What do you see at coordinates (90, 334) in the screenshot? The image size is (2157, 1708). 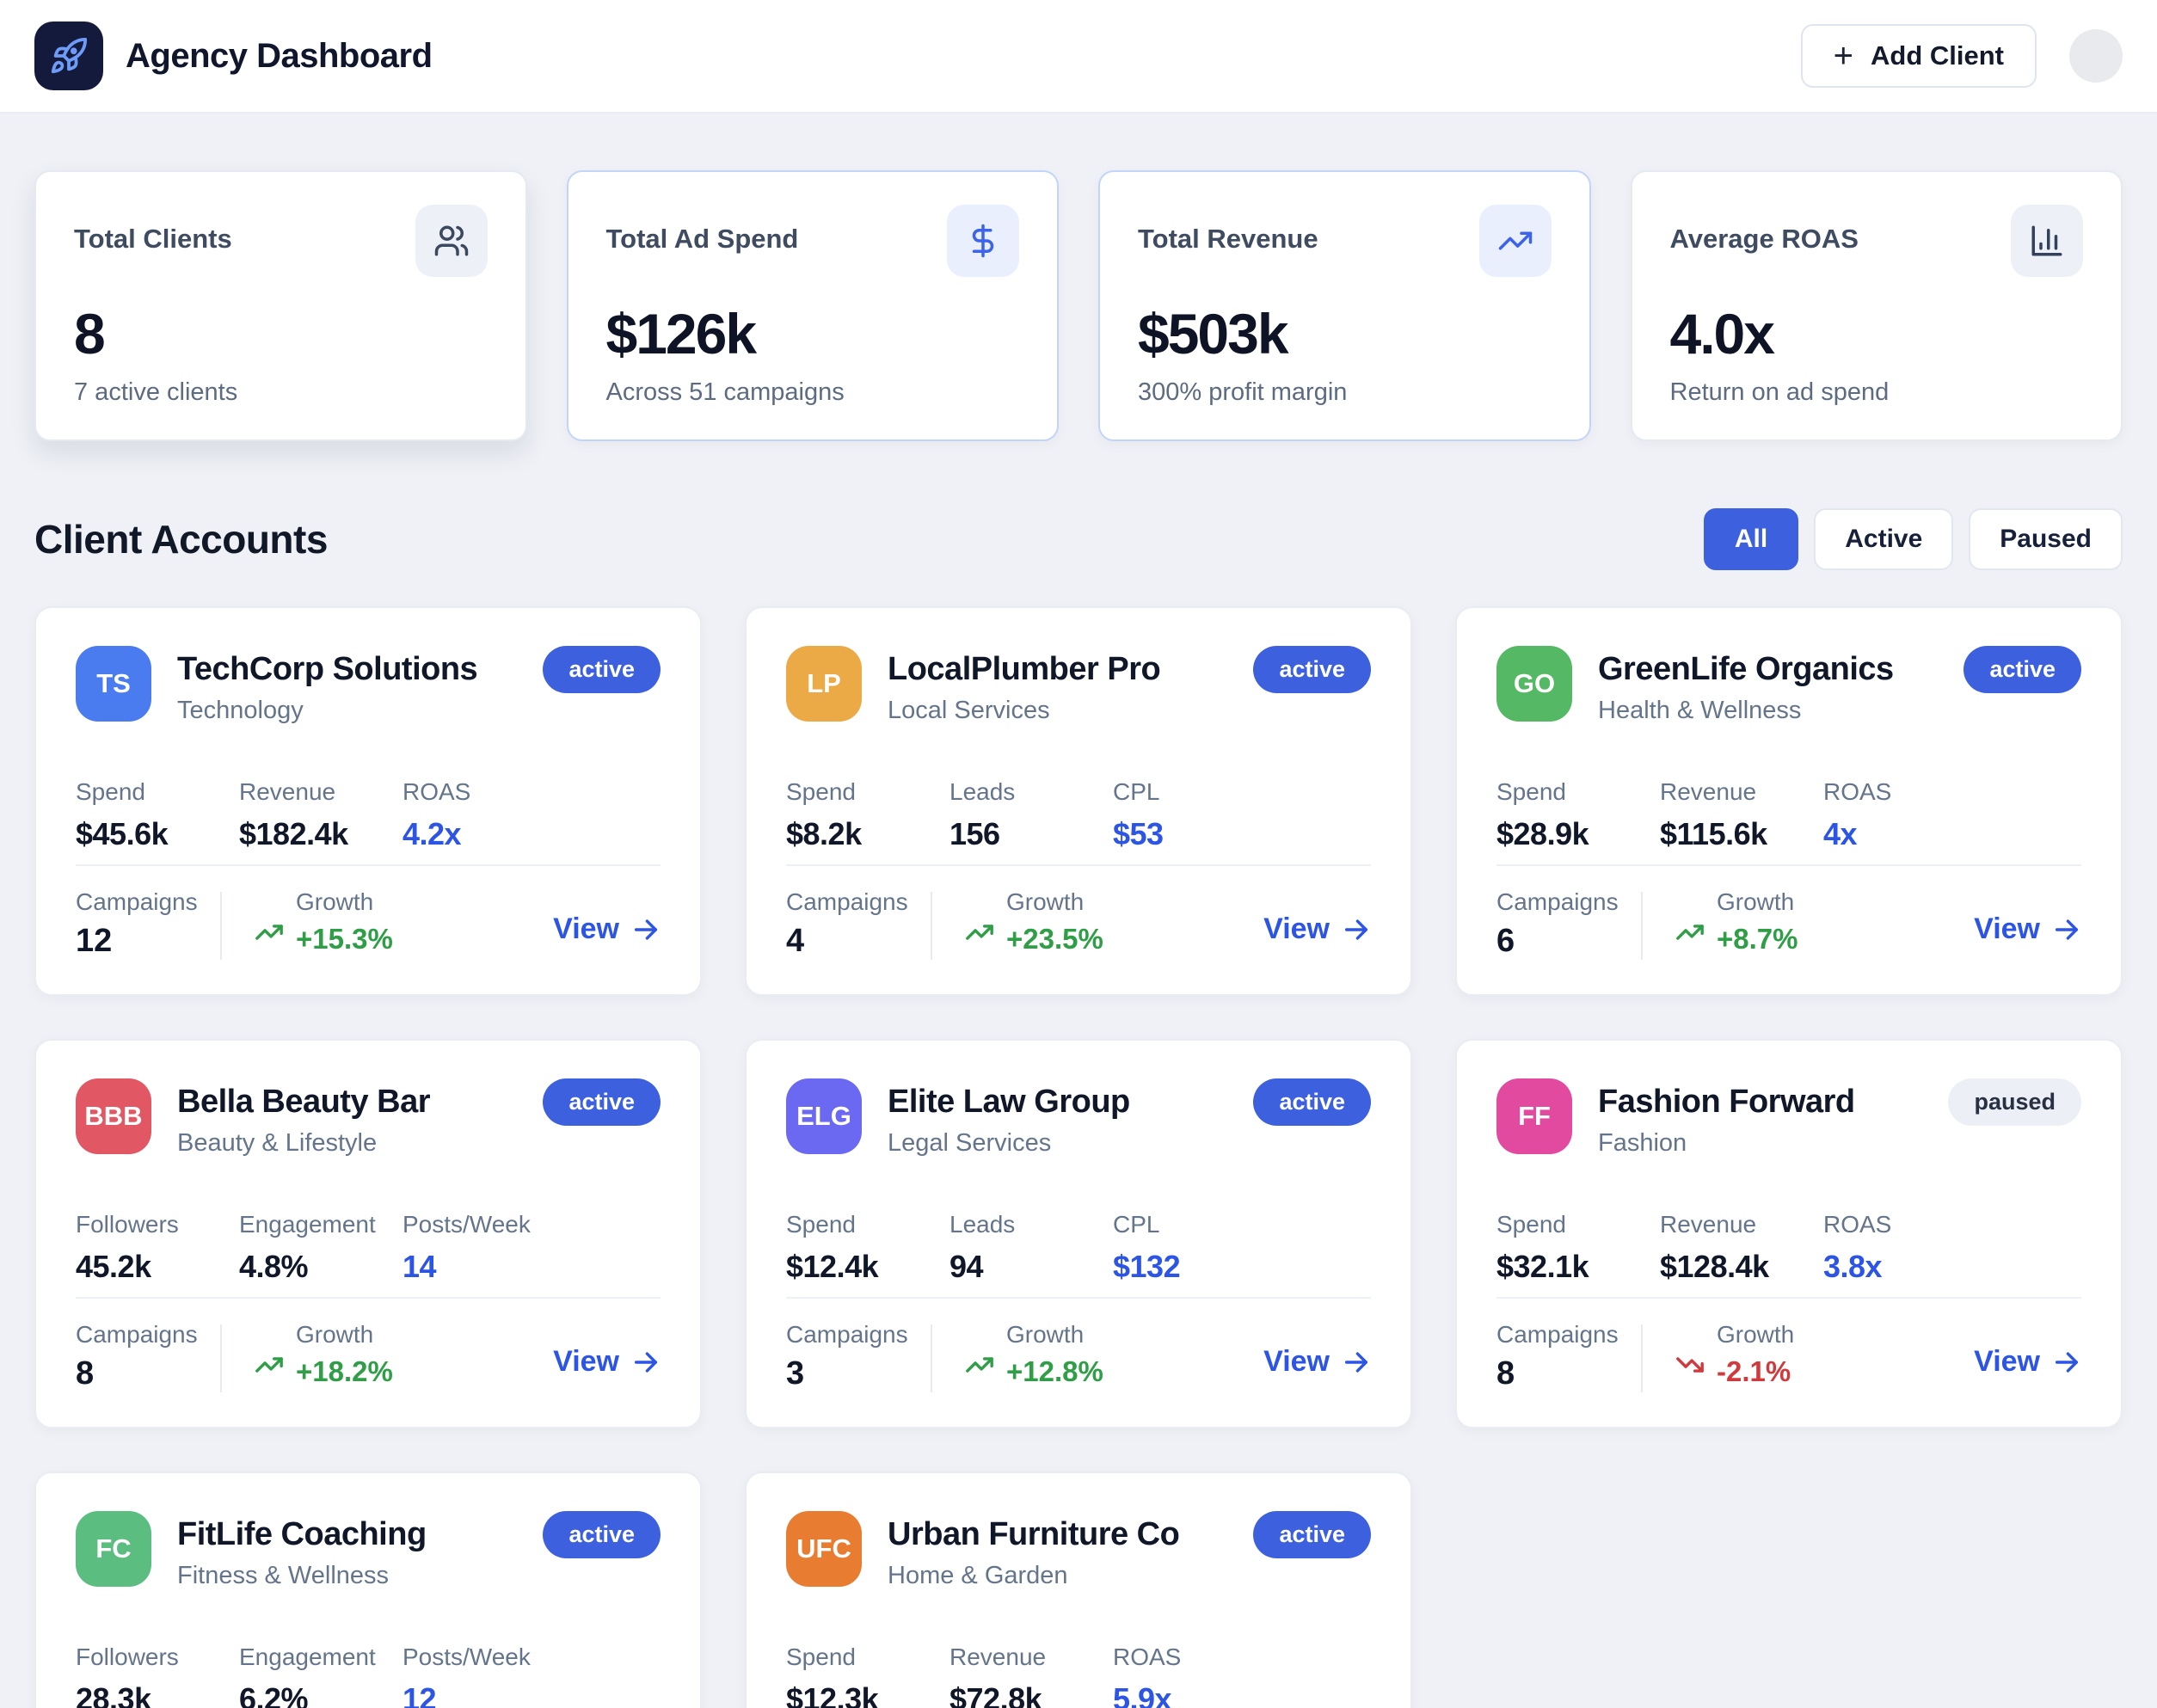 I see `stat-value: 8` at bounding box center [90, 334].